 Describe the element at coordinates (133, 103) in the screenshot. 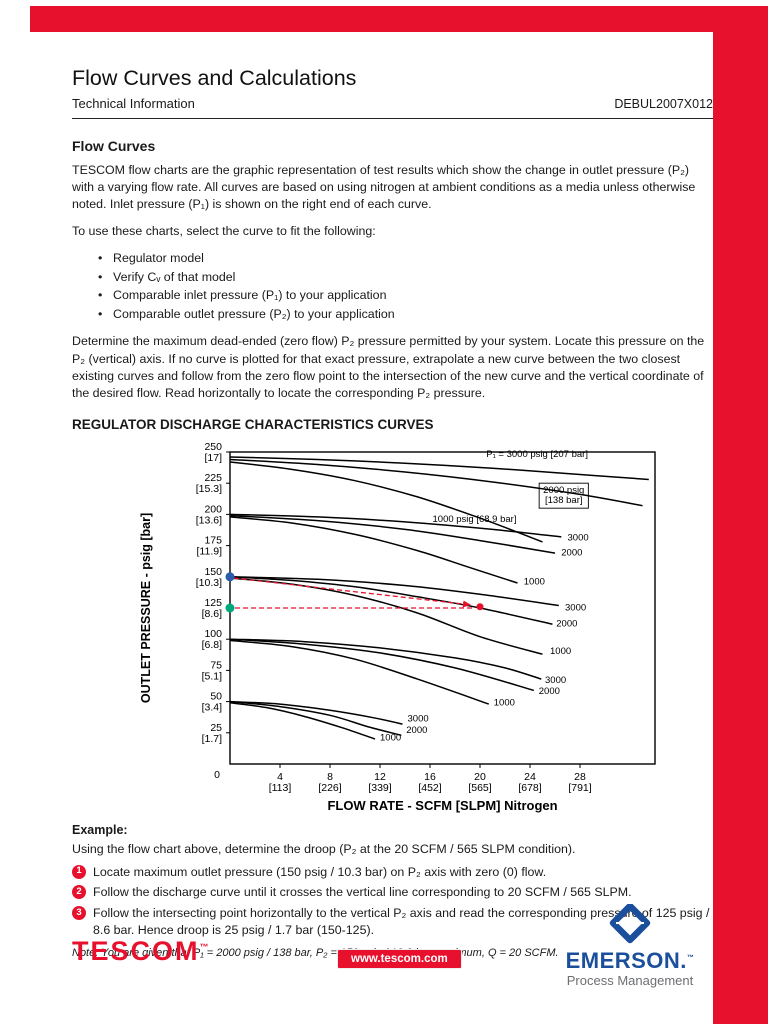

I see `page-subtitle: Technical Information` at that location.